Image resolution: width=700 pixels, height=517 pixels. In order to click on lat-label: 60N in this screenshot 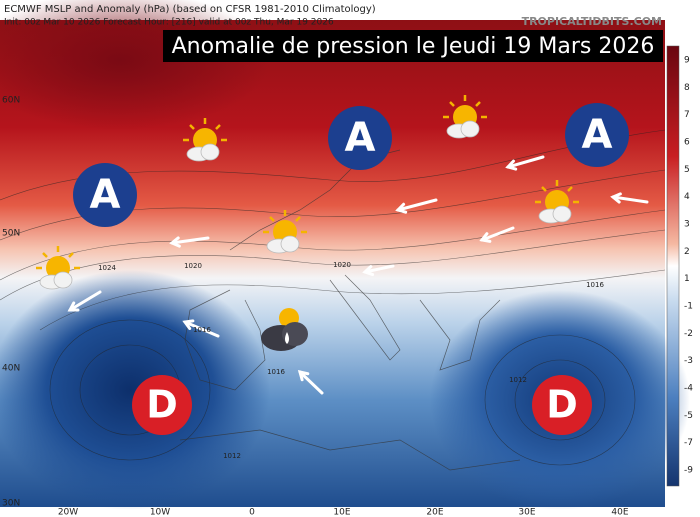, I will do `click(11, 101)`.